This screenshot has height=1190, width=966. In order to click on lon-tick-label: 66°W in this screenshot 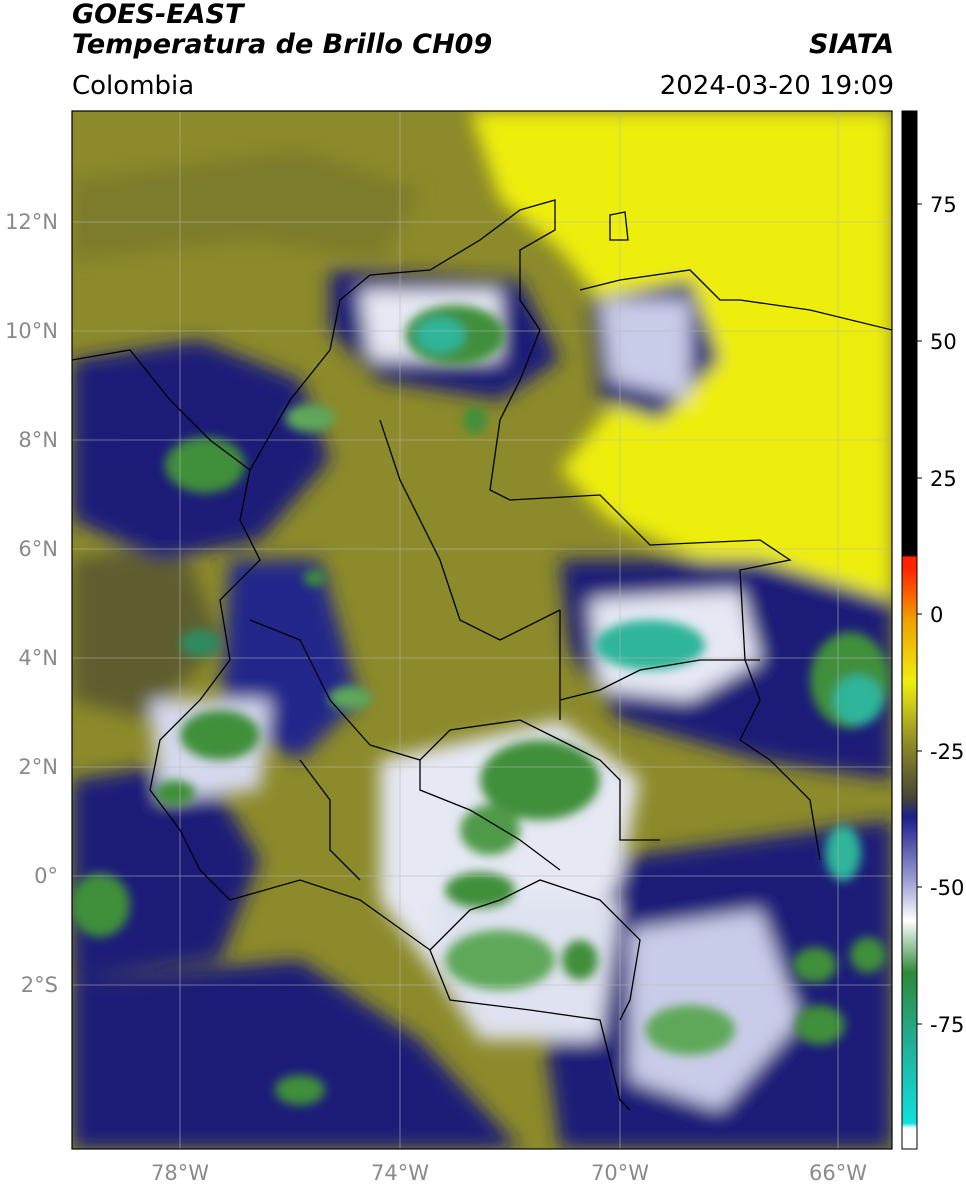, I will do `click(838, 1173)`.